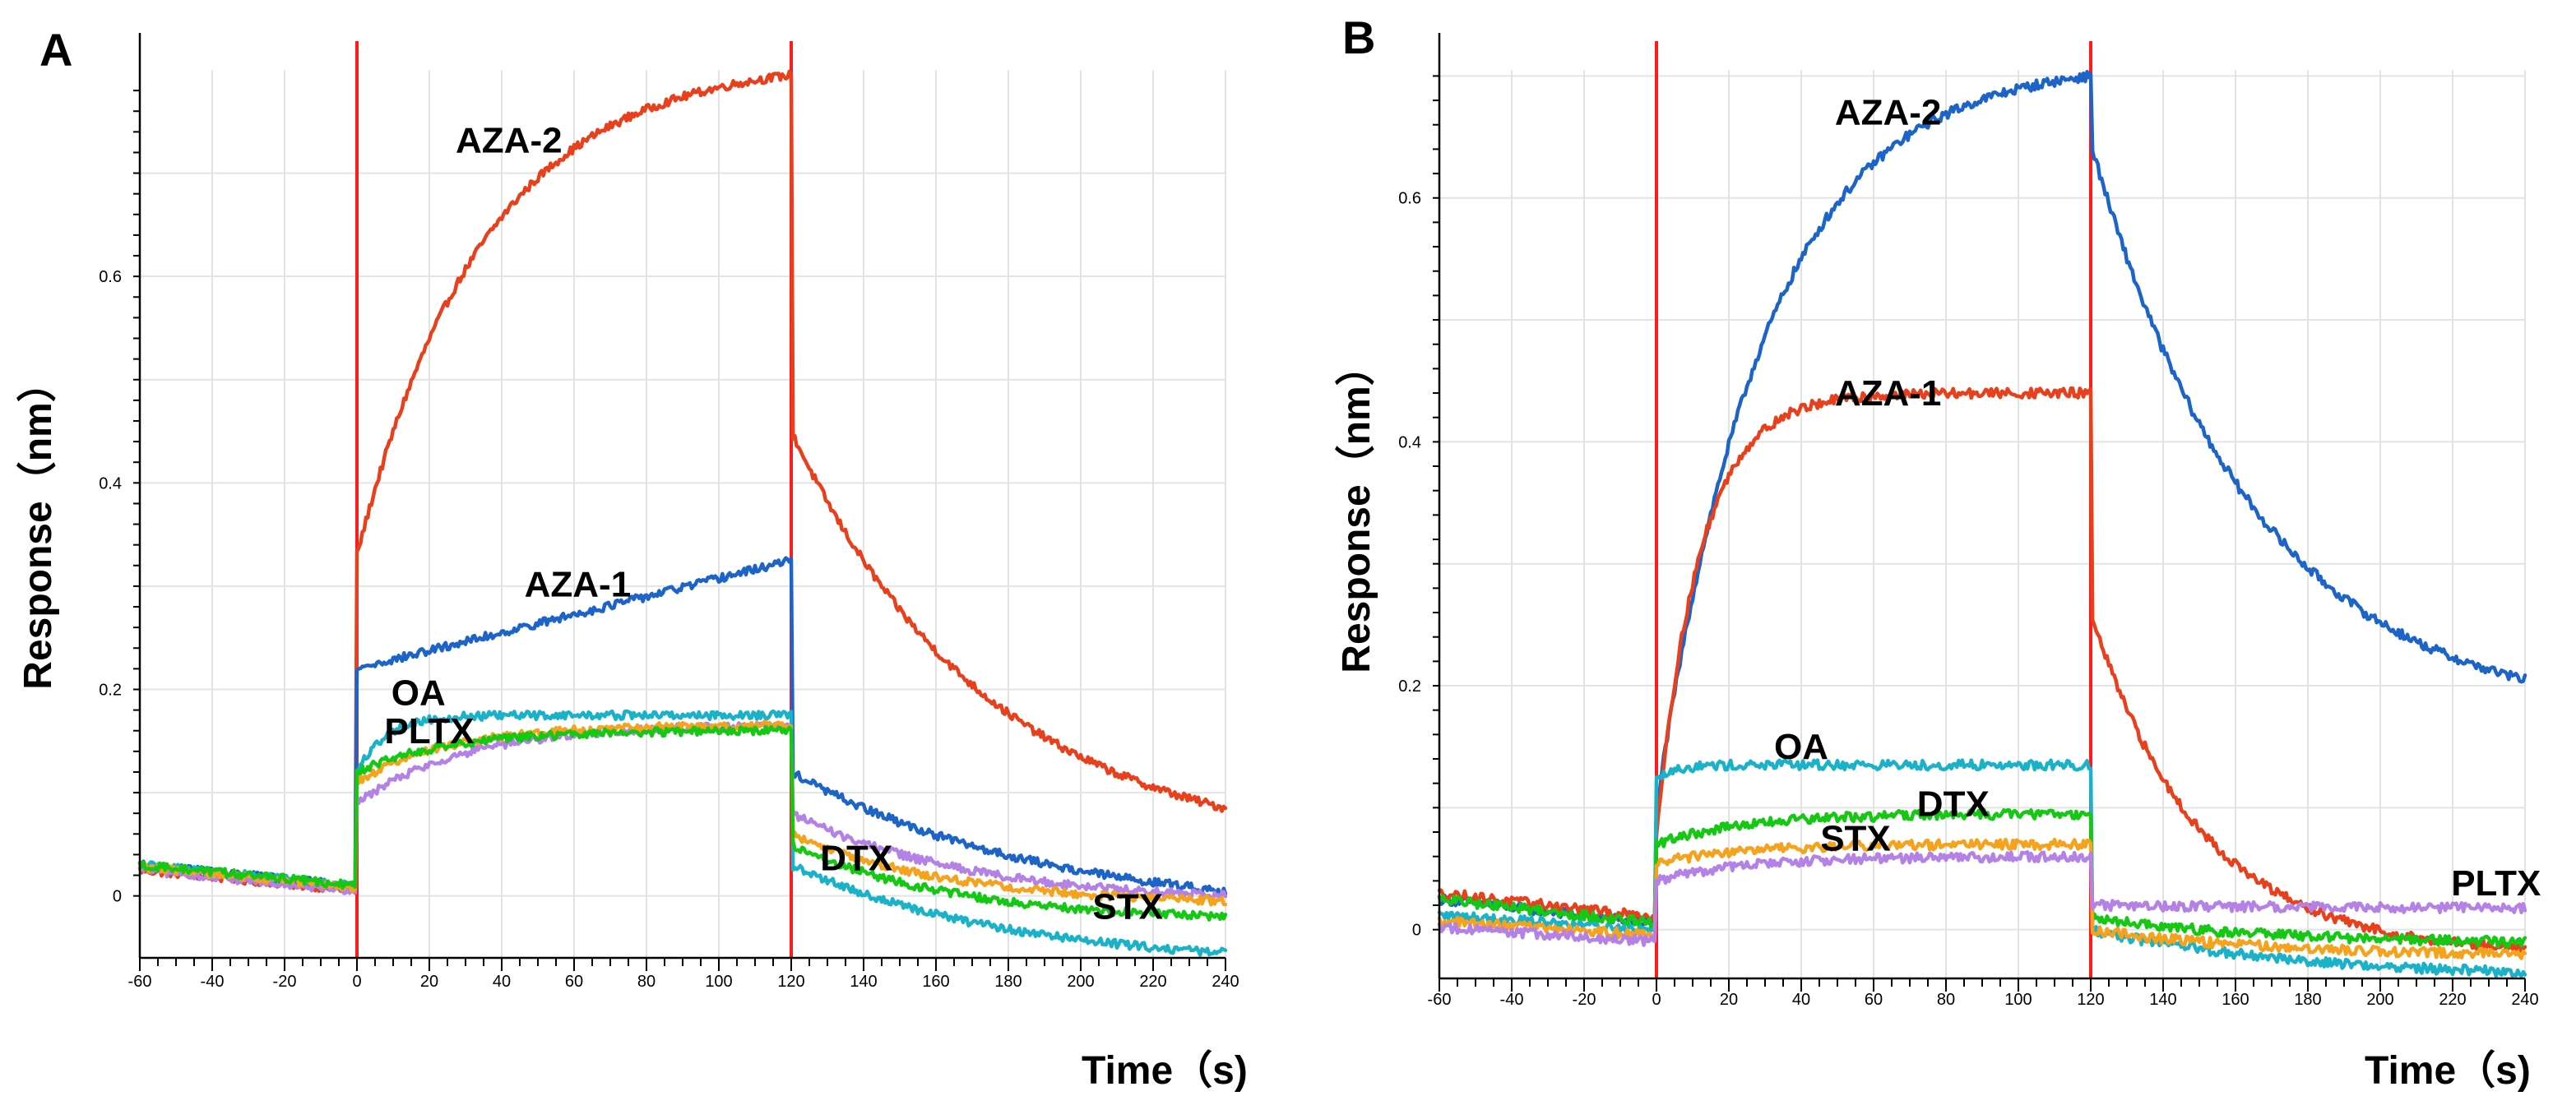 Image resolution: width=2576 pixels, height=1096 pixels. I want to click on series-line-dtx, so click(1982, 878).